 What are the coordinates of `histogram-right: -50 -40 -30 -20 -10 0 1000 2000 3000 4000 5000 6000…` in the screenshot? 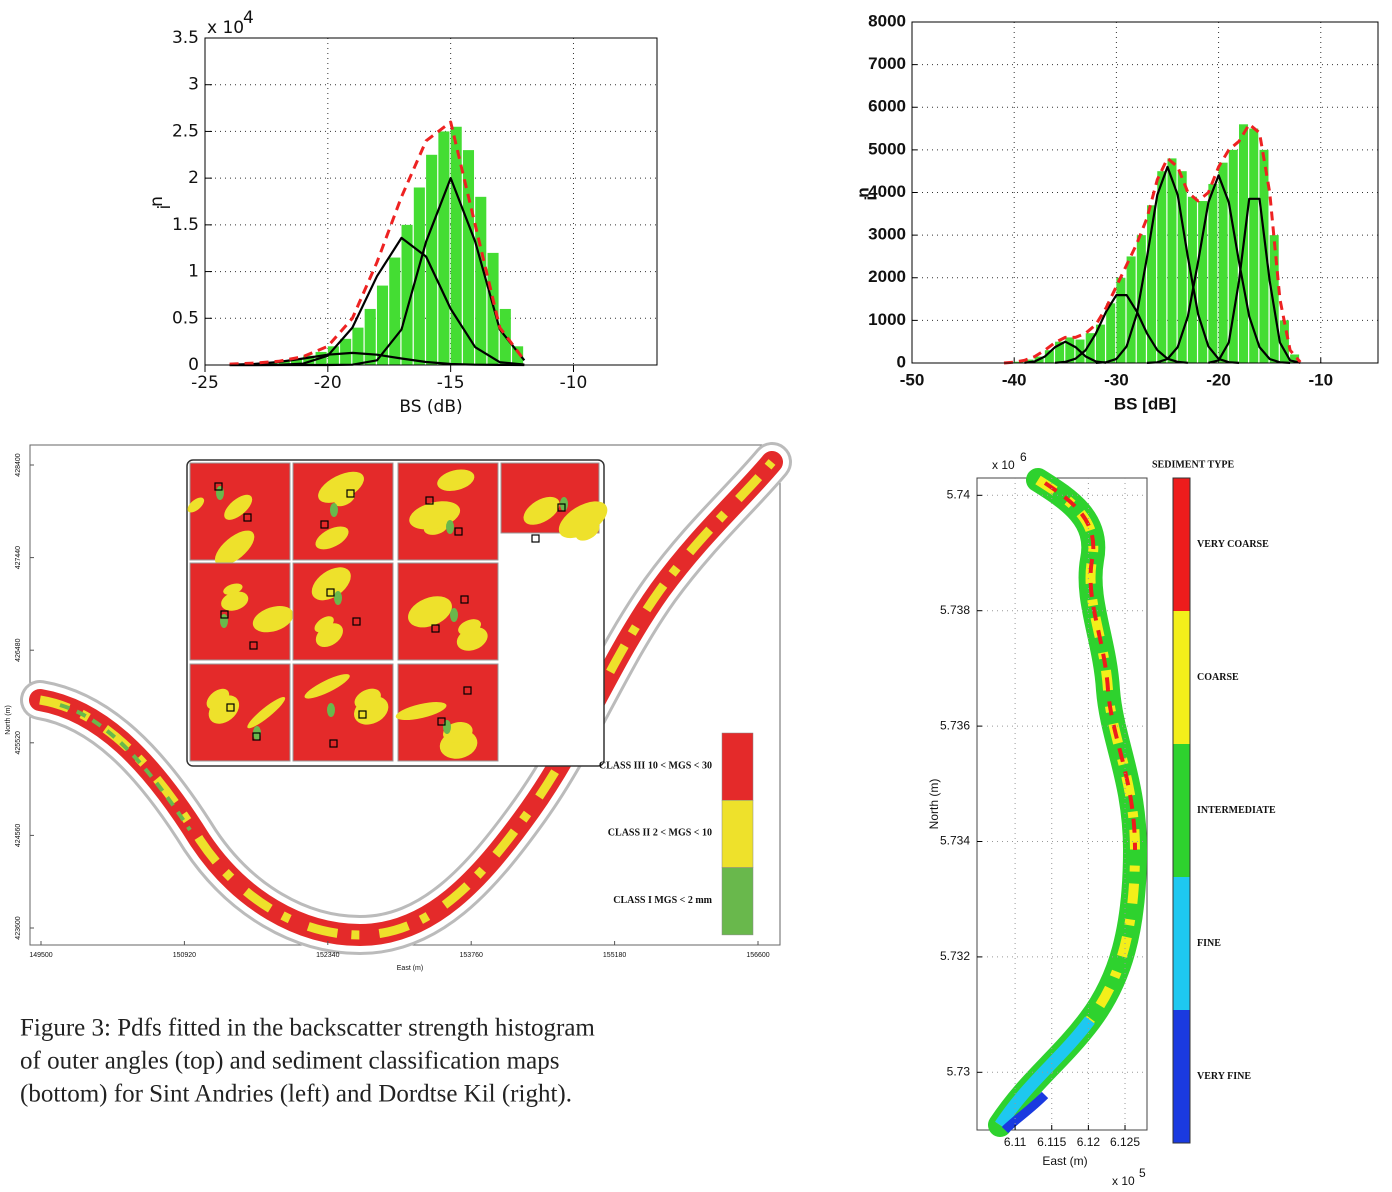 It's located at (1116, 212).